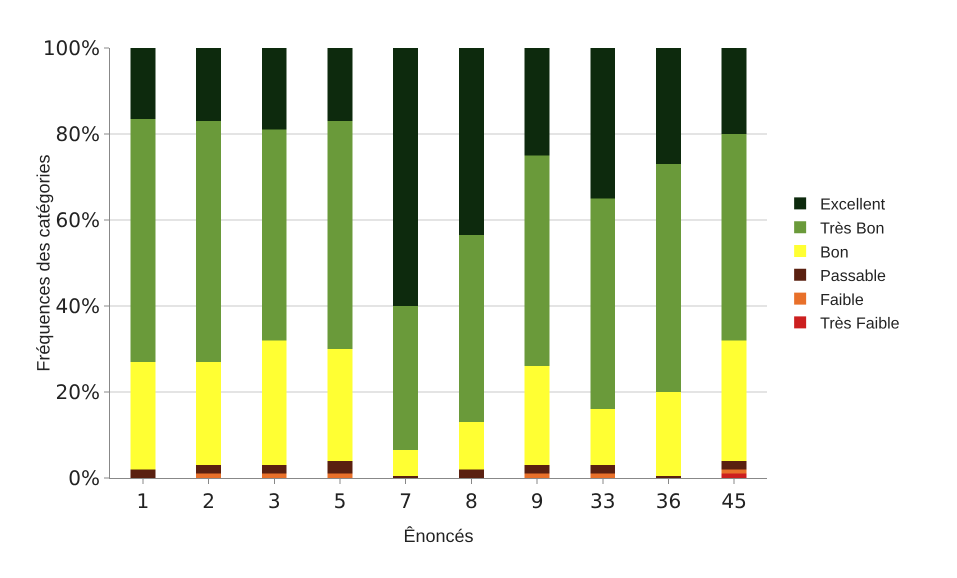 This screenshot has height=578, width=957. What do you see at coordinates (852, 229) in the screenshot?
I see `legend-label: Très Bon` at bounding box center [852, 229].